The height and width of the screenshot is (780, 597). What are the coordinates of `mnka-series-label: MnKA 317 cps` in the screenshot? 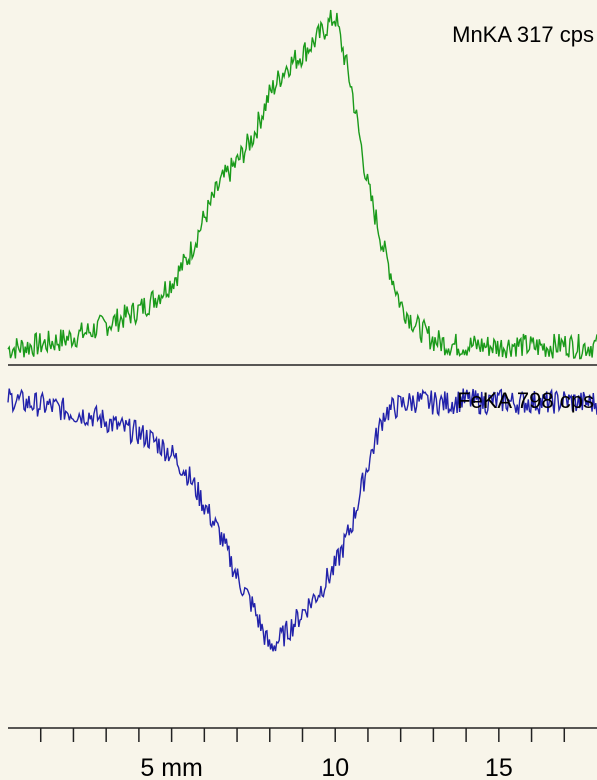 It's located at (523, 34).